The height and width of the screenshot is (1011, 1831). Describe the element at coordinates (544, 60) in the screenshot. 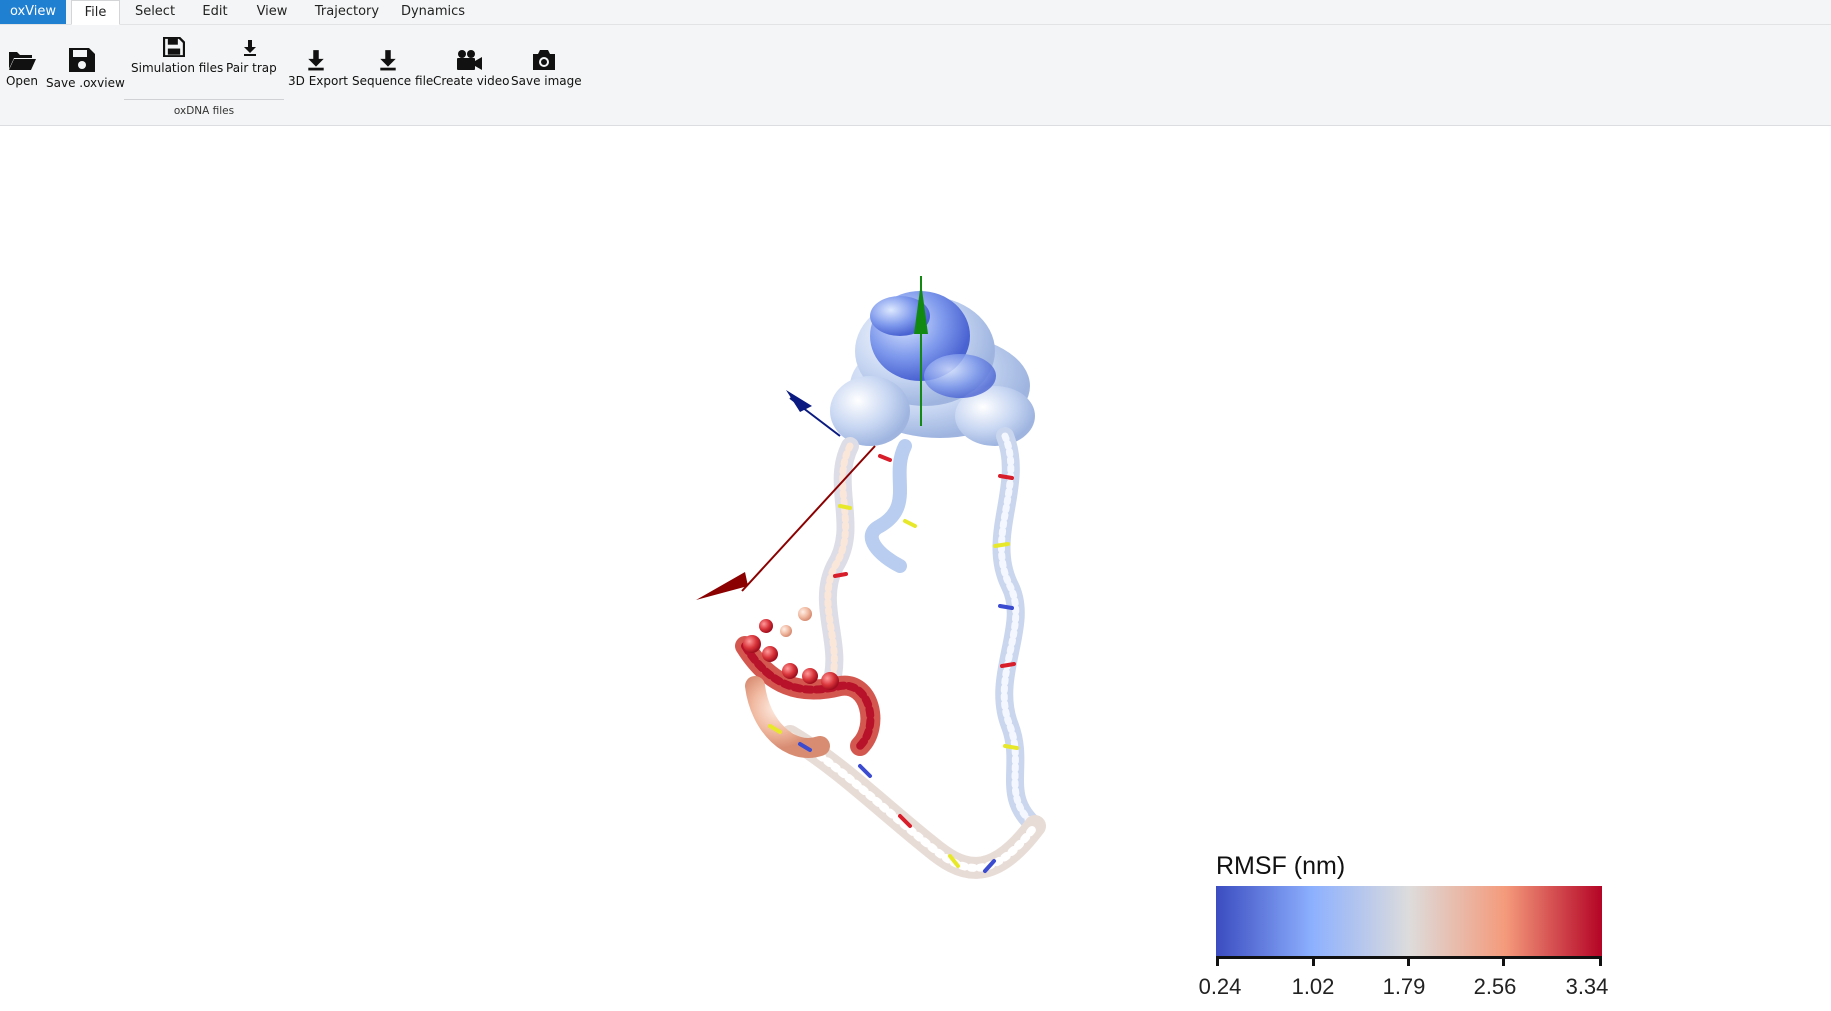

I see `camera-icon` at that location.